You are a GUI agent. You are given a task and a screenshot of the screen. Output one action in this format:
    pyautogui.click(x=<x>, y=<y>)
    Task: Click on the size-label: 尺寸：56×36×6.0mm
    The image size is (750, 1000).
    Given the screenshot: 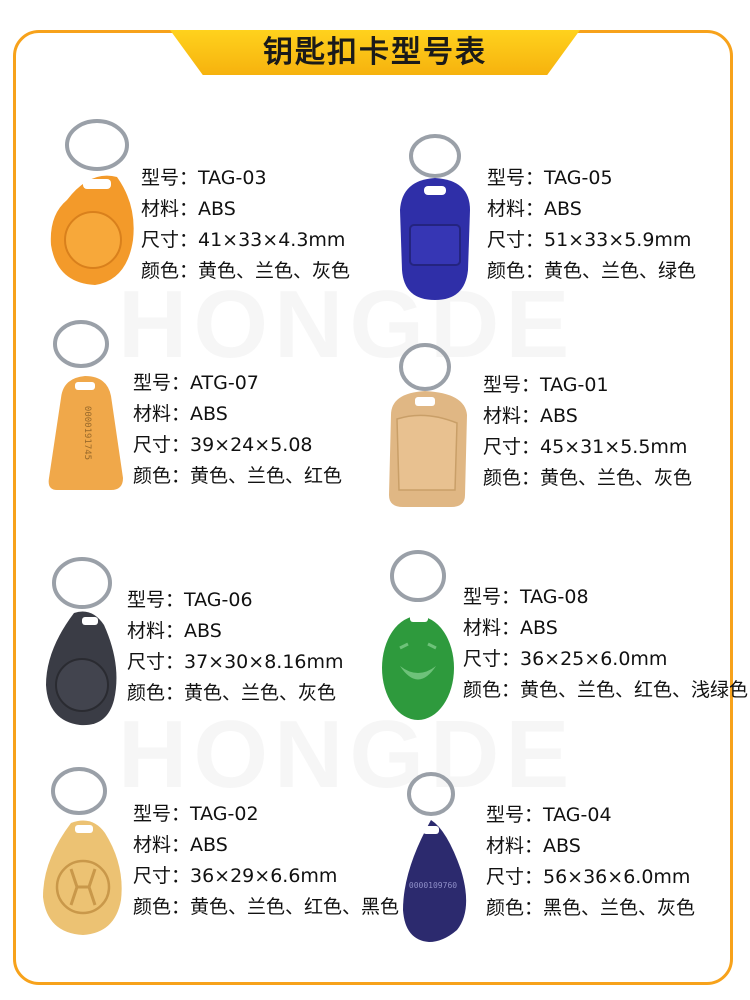 What is the action you would take?
    pyautogui.click(x=588, y=877)
    